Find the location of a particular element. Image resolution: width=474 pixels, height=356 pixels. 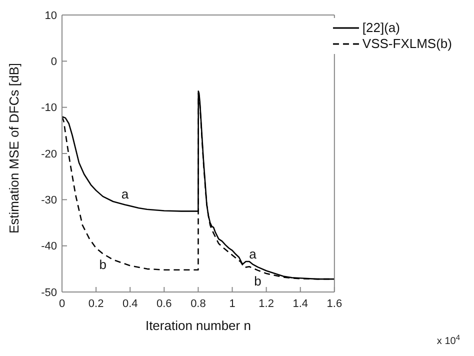

x-tick-label: 0 is located at coordinates (62, 304).